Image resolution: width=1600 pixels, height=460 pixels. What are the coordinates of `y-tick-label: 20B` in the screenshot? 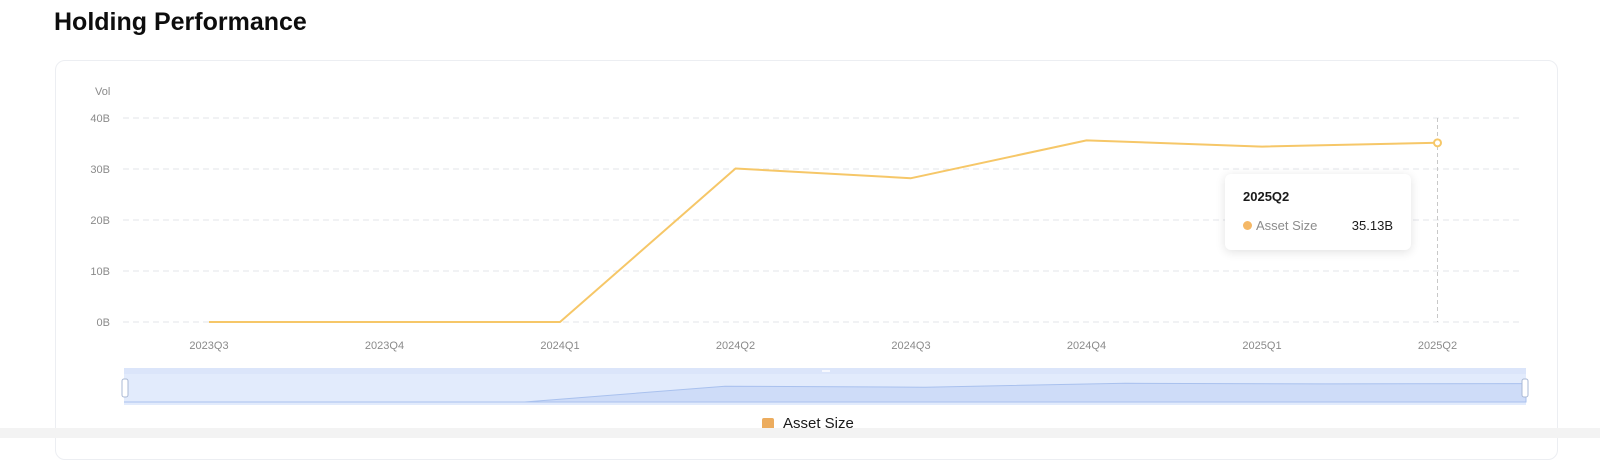 It's located at (100, 221).